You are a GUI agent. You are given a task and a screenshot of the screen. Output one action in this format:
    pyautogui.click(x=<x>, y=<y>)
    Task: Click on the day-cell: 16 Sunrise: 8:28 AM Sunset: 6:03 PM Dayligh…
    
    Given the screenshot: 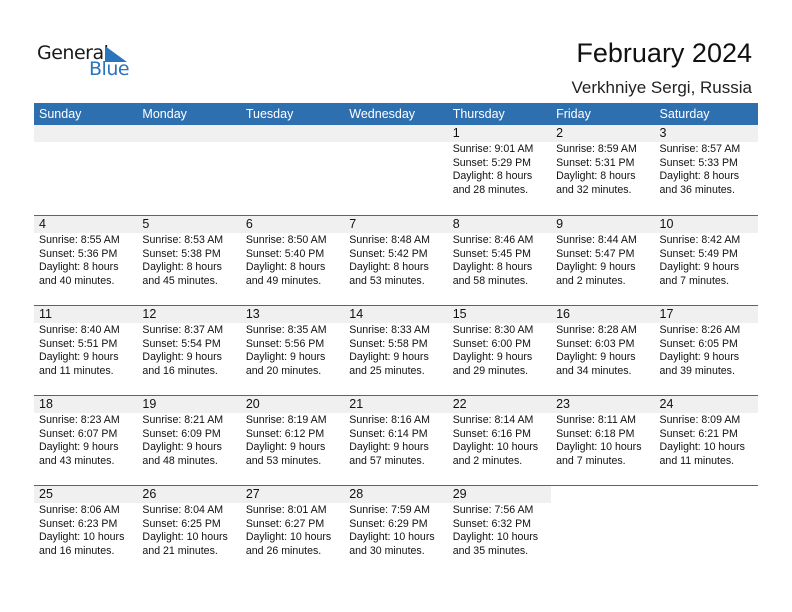 What is the action you would take?
    pyautogui.click(x=603, y=350)
    